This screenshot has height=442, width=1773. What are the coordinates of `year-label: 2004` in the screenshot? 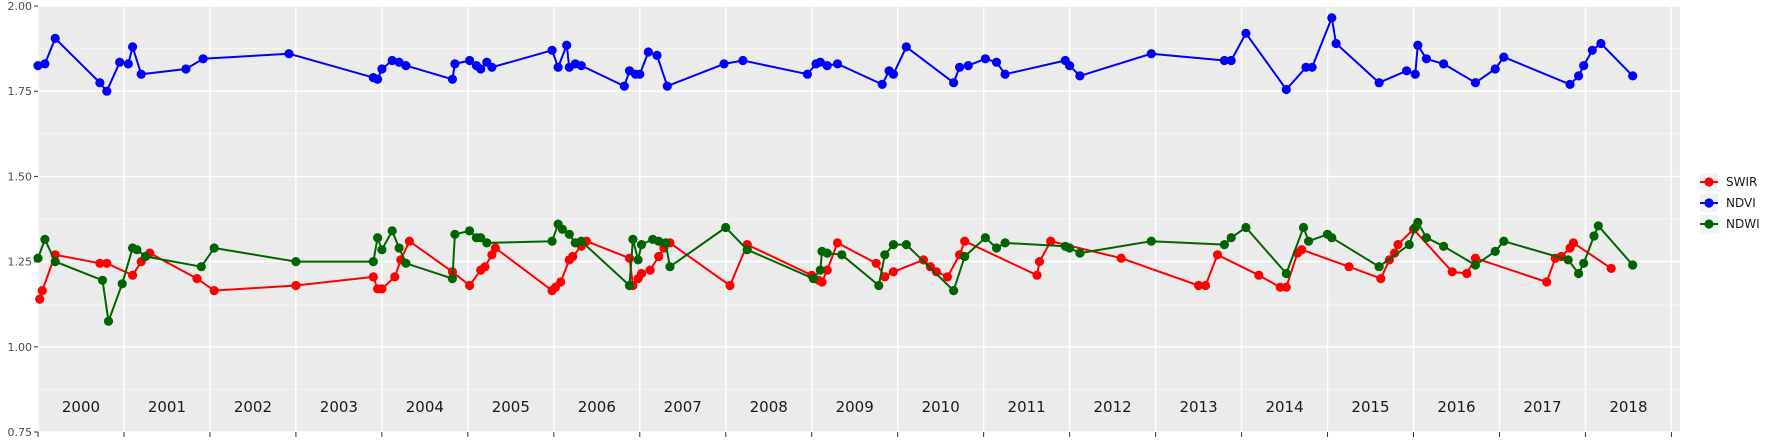 It's located at (425, 407).